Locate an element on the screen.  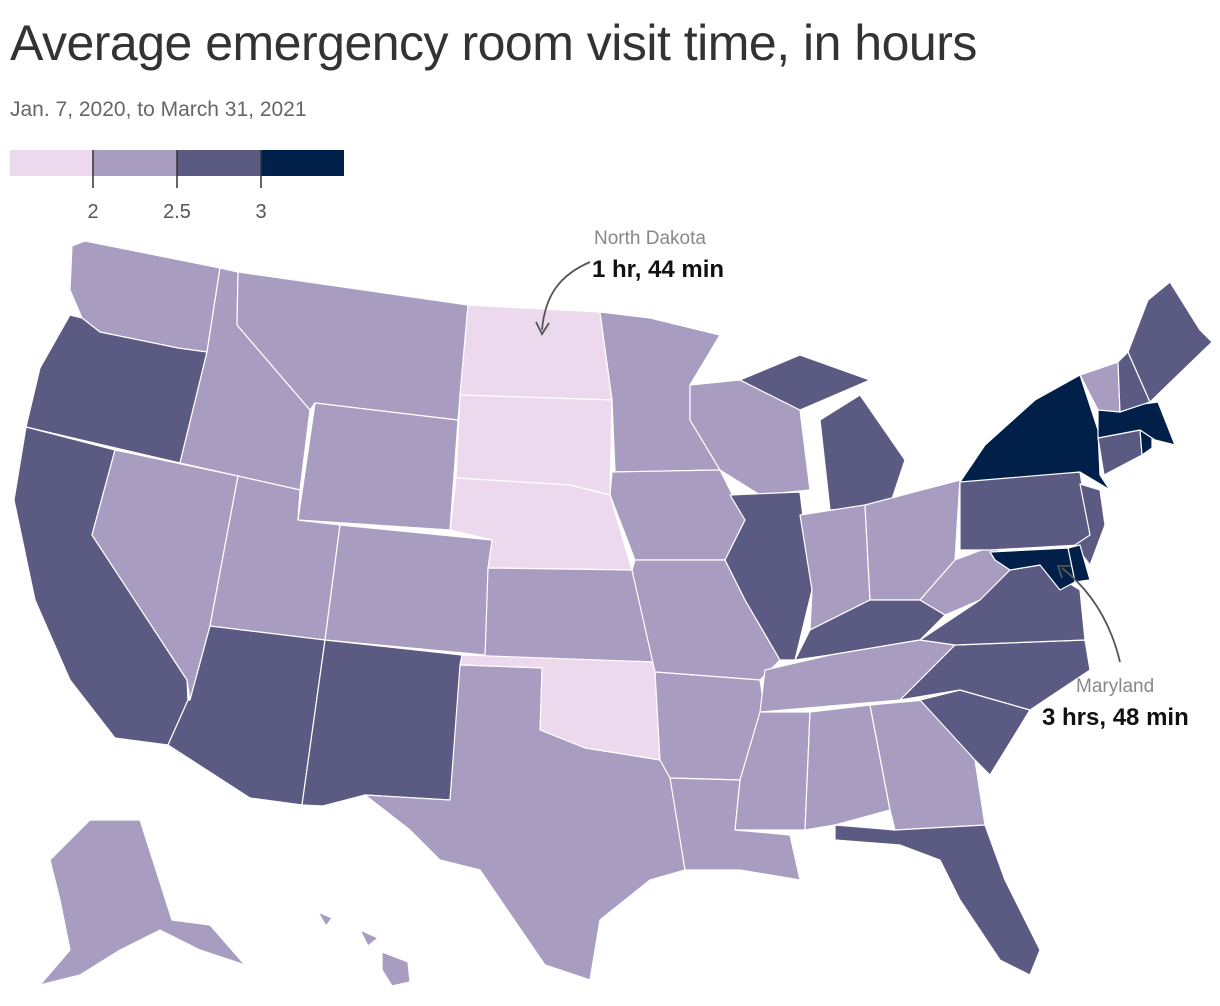
state-north-dakota is located at coordinates (536, 352).